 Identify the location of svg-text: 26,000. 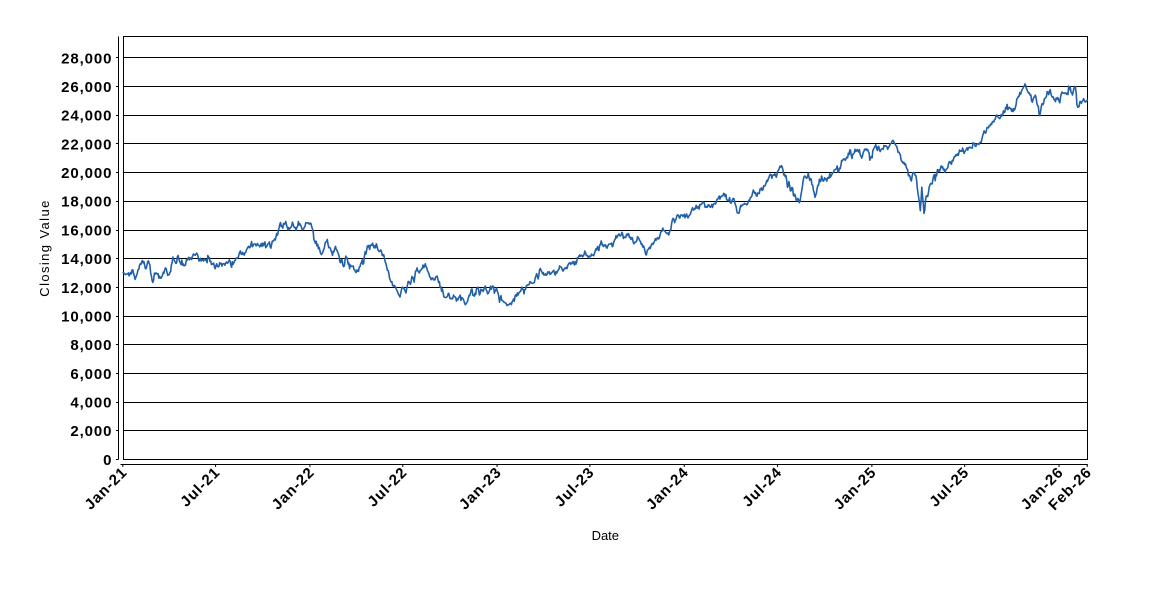
(86, 87).